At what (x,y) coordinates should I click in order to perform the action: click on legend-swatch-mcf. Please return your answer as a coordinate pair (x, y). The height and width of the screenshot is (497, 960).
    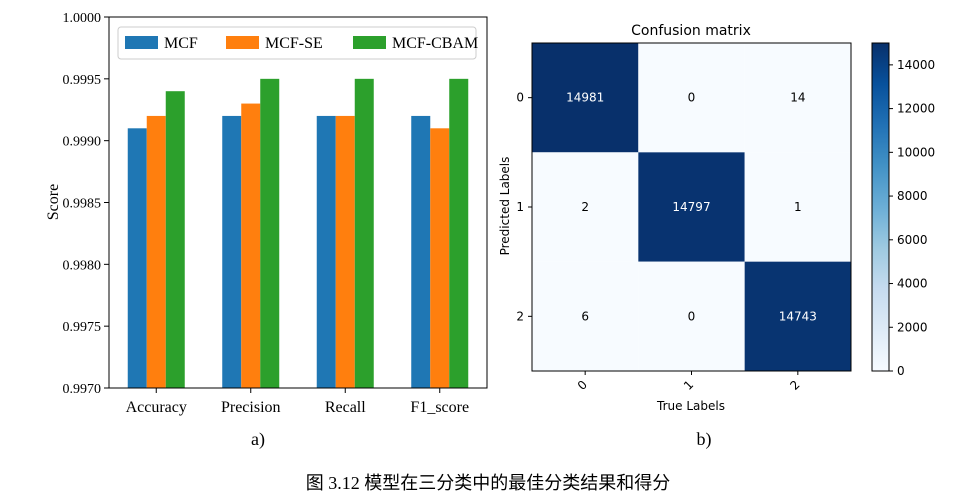
    Looking at the image, I should click on (141, 42).